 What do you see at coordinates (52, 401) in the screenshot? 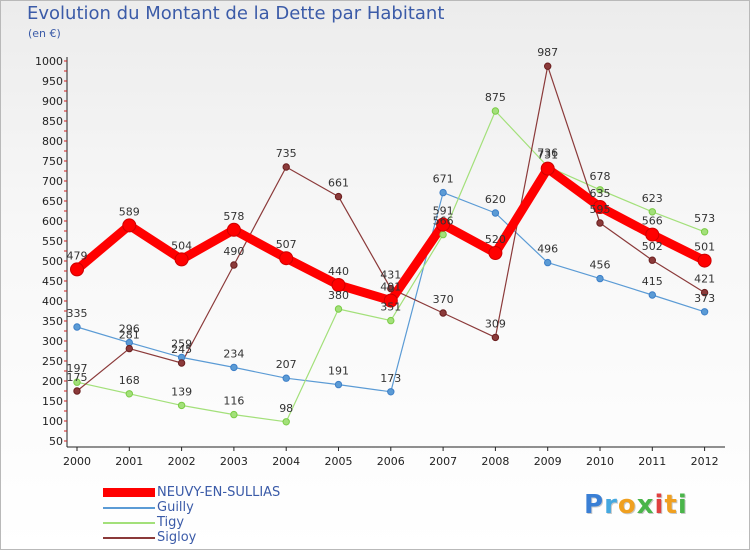
I see `y-tick-label: 150` at bounding box center [52, 401].